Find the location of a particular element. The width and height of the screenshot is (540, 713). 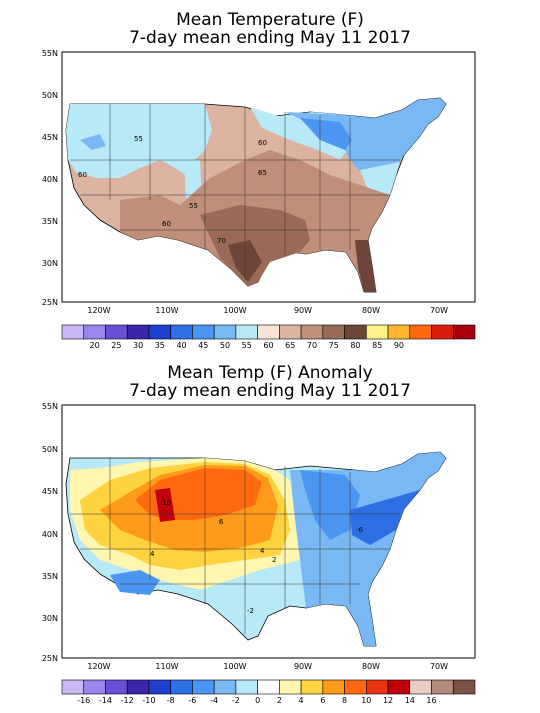

colorbar-tick-label: -8 is located at coordinates (171, 700).